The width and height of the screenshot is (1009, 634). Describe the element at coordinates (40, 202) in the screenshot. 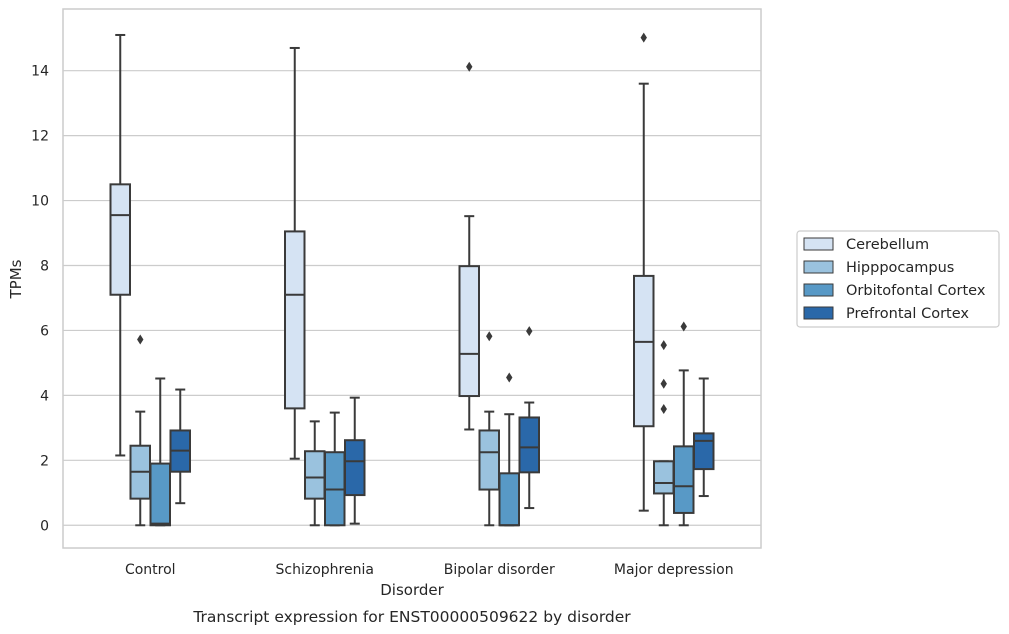

I see `y-tick-label: 10` at that location.